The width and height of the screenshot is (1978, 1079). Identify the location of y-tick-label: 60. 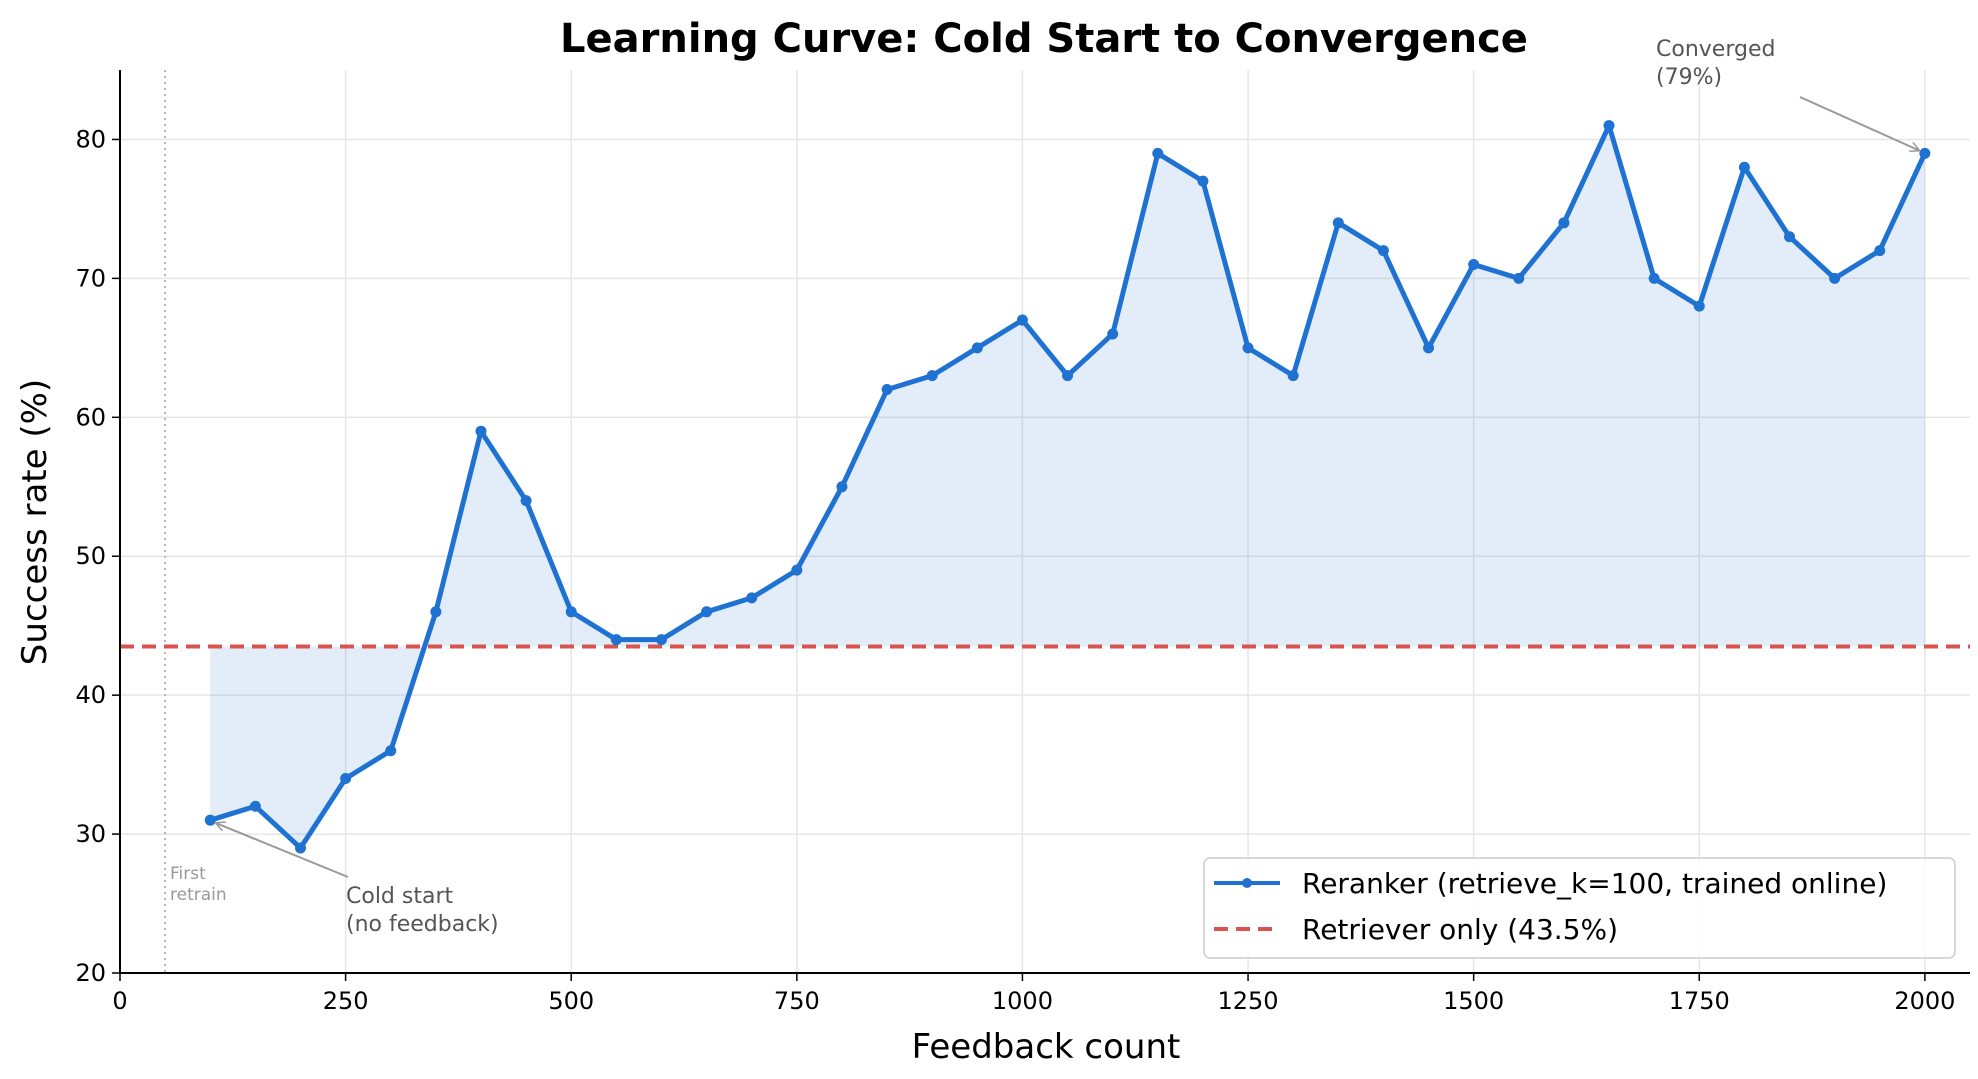
(90, 417).